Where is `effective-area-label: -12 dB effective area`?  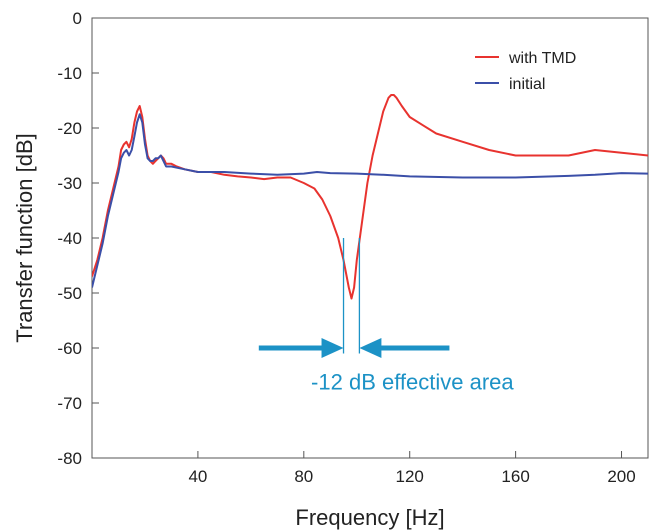 effective-area-label: -12 dB effective area is located at coordinates (412, 381).